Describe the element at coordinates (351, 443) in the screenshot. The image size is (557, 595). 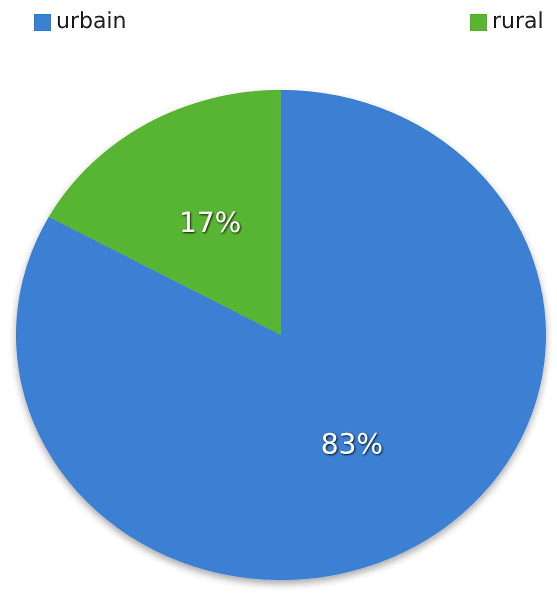
I see `data-label: 83%` at that location.